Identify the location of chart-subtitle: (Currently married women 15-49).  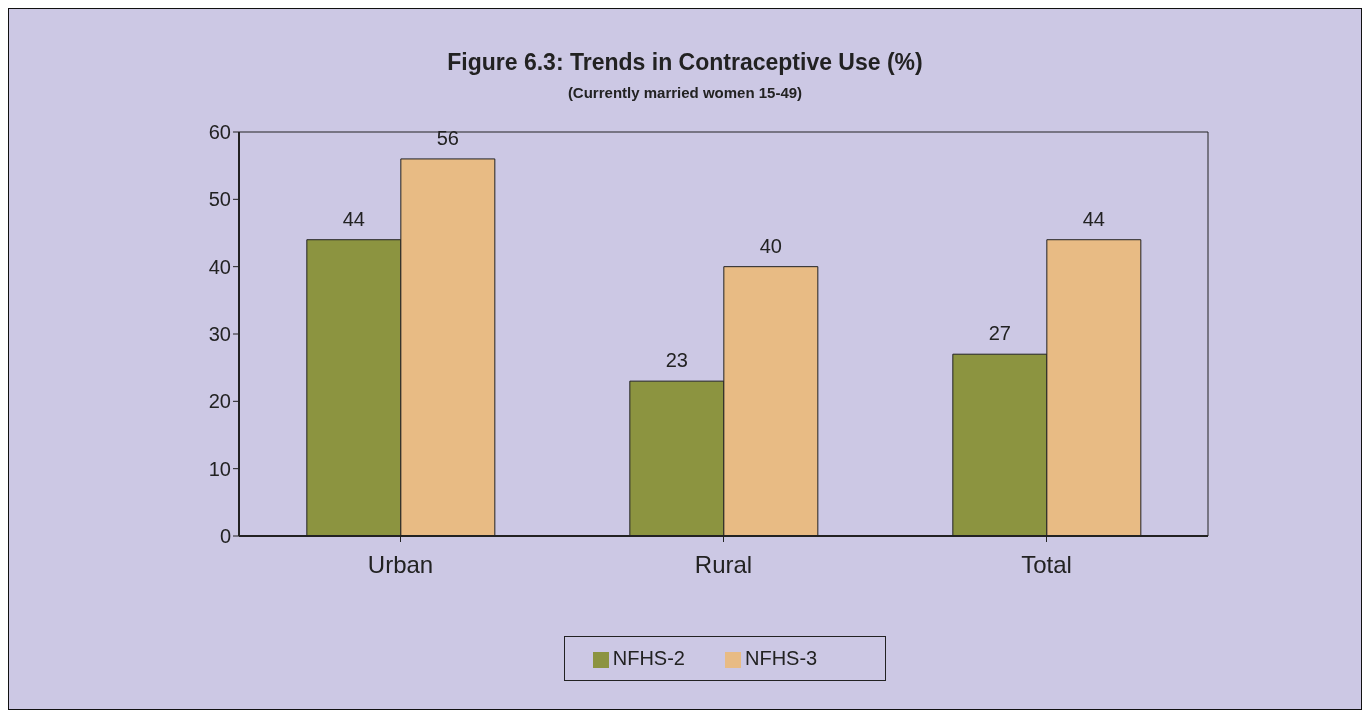
(685, 92).